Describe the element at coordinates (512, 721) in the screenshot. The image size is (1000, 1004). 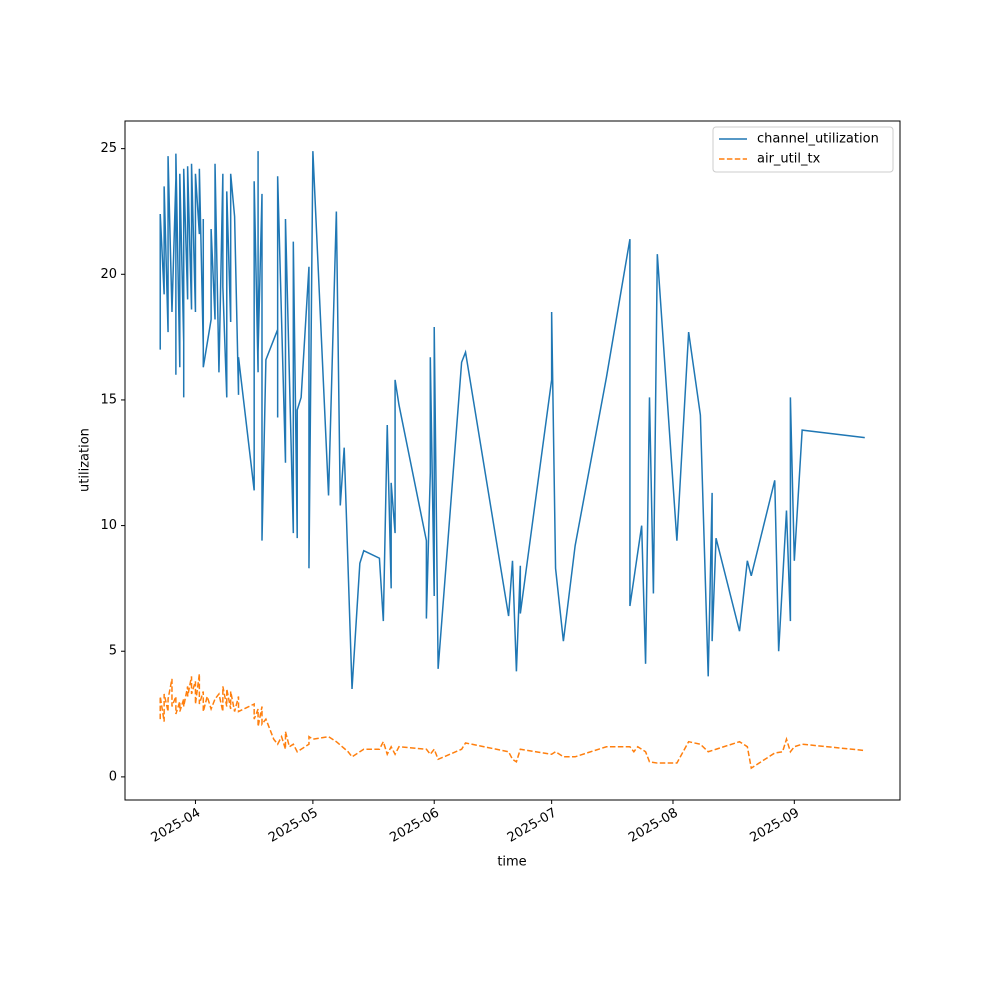
I see `data-line` at that location.